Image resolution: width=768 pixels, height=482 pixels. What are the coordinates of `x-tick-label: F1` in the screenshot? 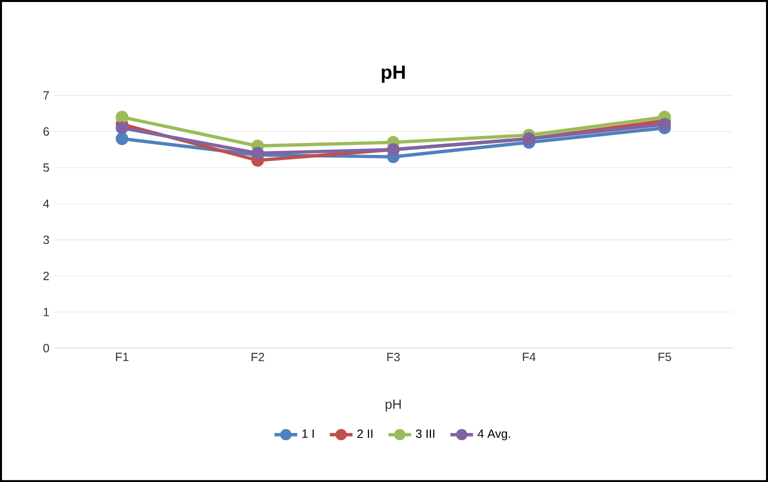 It's located at (122, 356).